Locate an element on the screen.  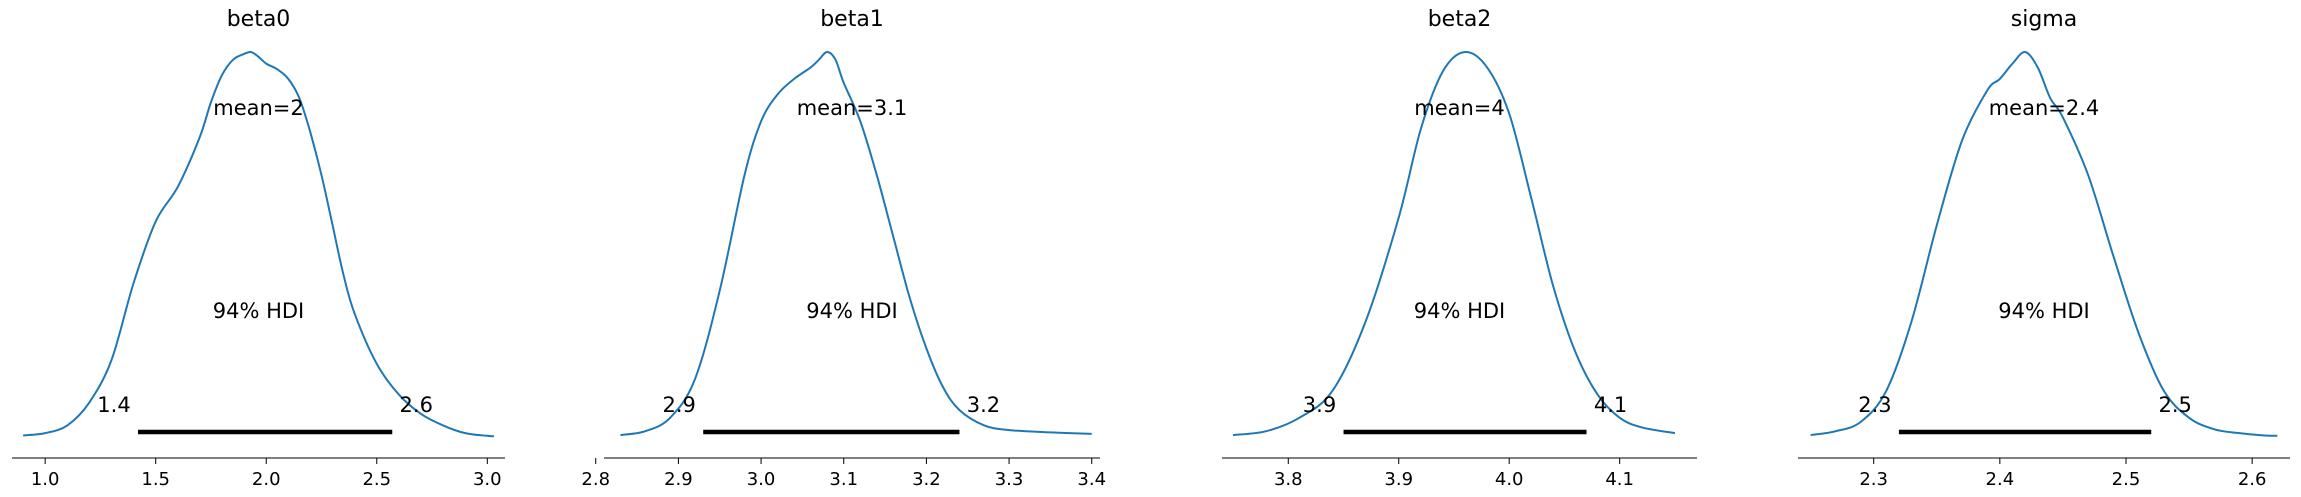
x-tick-label: 2.3 is located at coordinates (1873, 479).